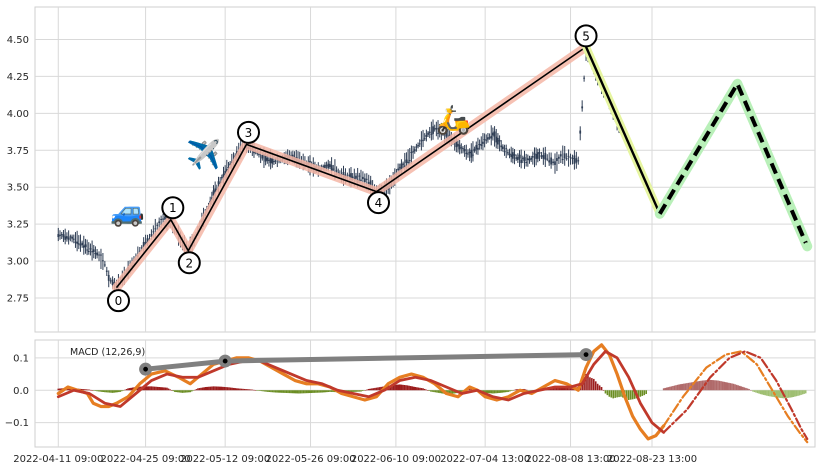 Image resolution: width=822 pixels, height=471 pixels. What do you see at coordinates (18, 299) in the screenshot?
I see `price-y-tick: 2.75` at bounding box center [18, 299].